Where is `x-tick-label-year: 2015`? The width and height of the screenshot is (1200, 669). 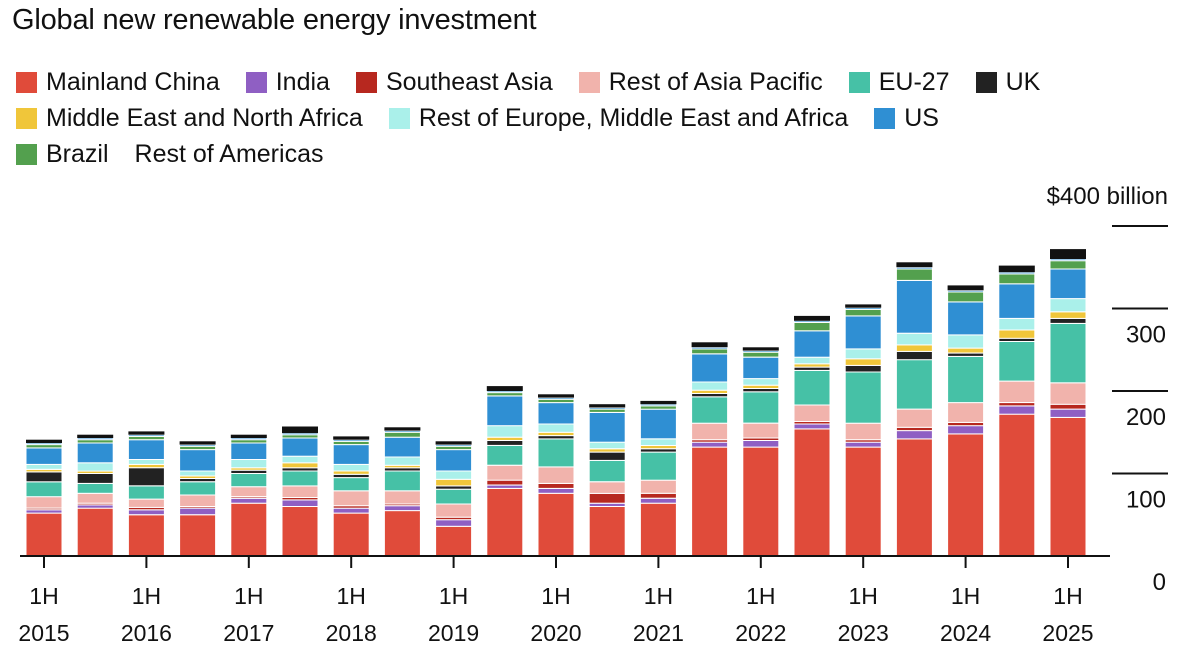
x-tick-label-year: 2015 is located at coordinates (43, 633).